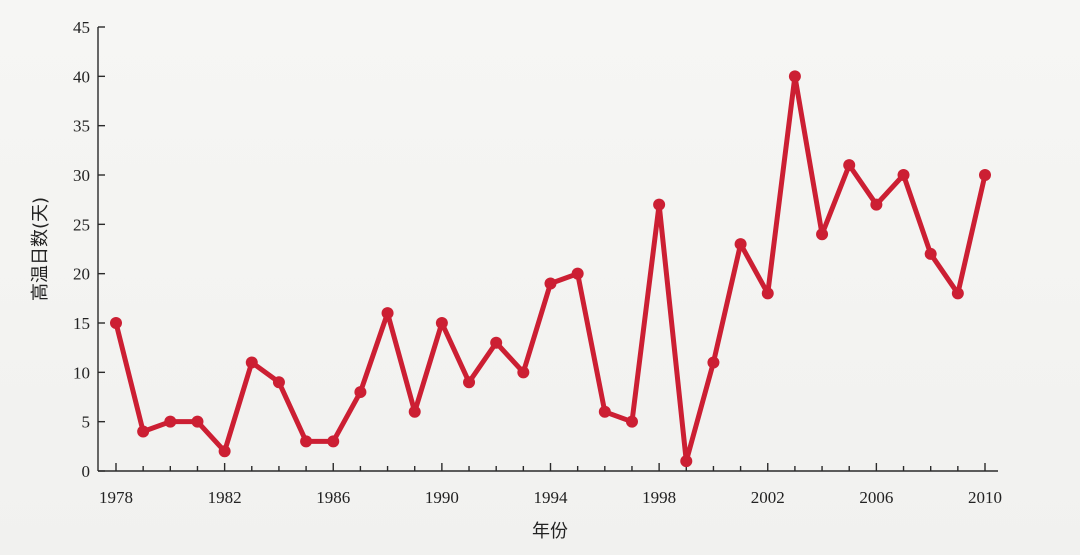 Image resolution: width=1080 pixels, height=555 pixels. What do you see at coordinates (86, 471) in the screenshot?
I see `y-tick-label: 0` at bounding box center [86, 471].